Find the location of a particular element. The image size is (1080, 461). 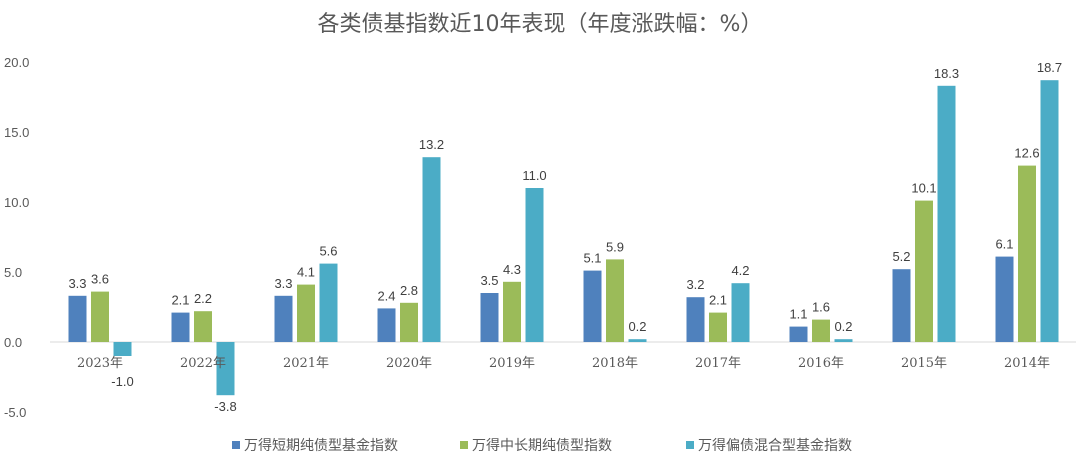

y-tick-label: 5.0 is located at coordinates (13, 272).